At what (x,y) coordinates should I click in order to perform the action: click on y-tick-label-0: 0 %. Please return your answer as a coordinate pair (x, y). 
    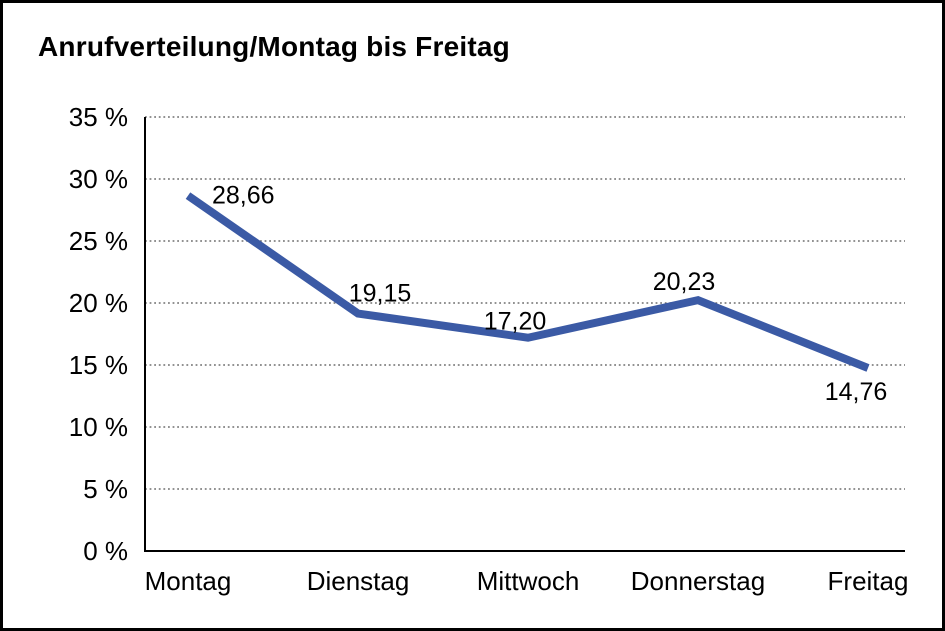
    Looking at the image, I should click on (105, 551).